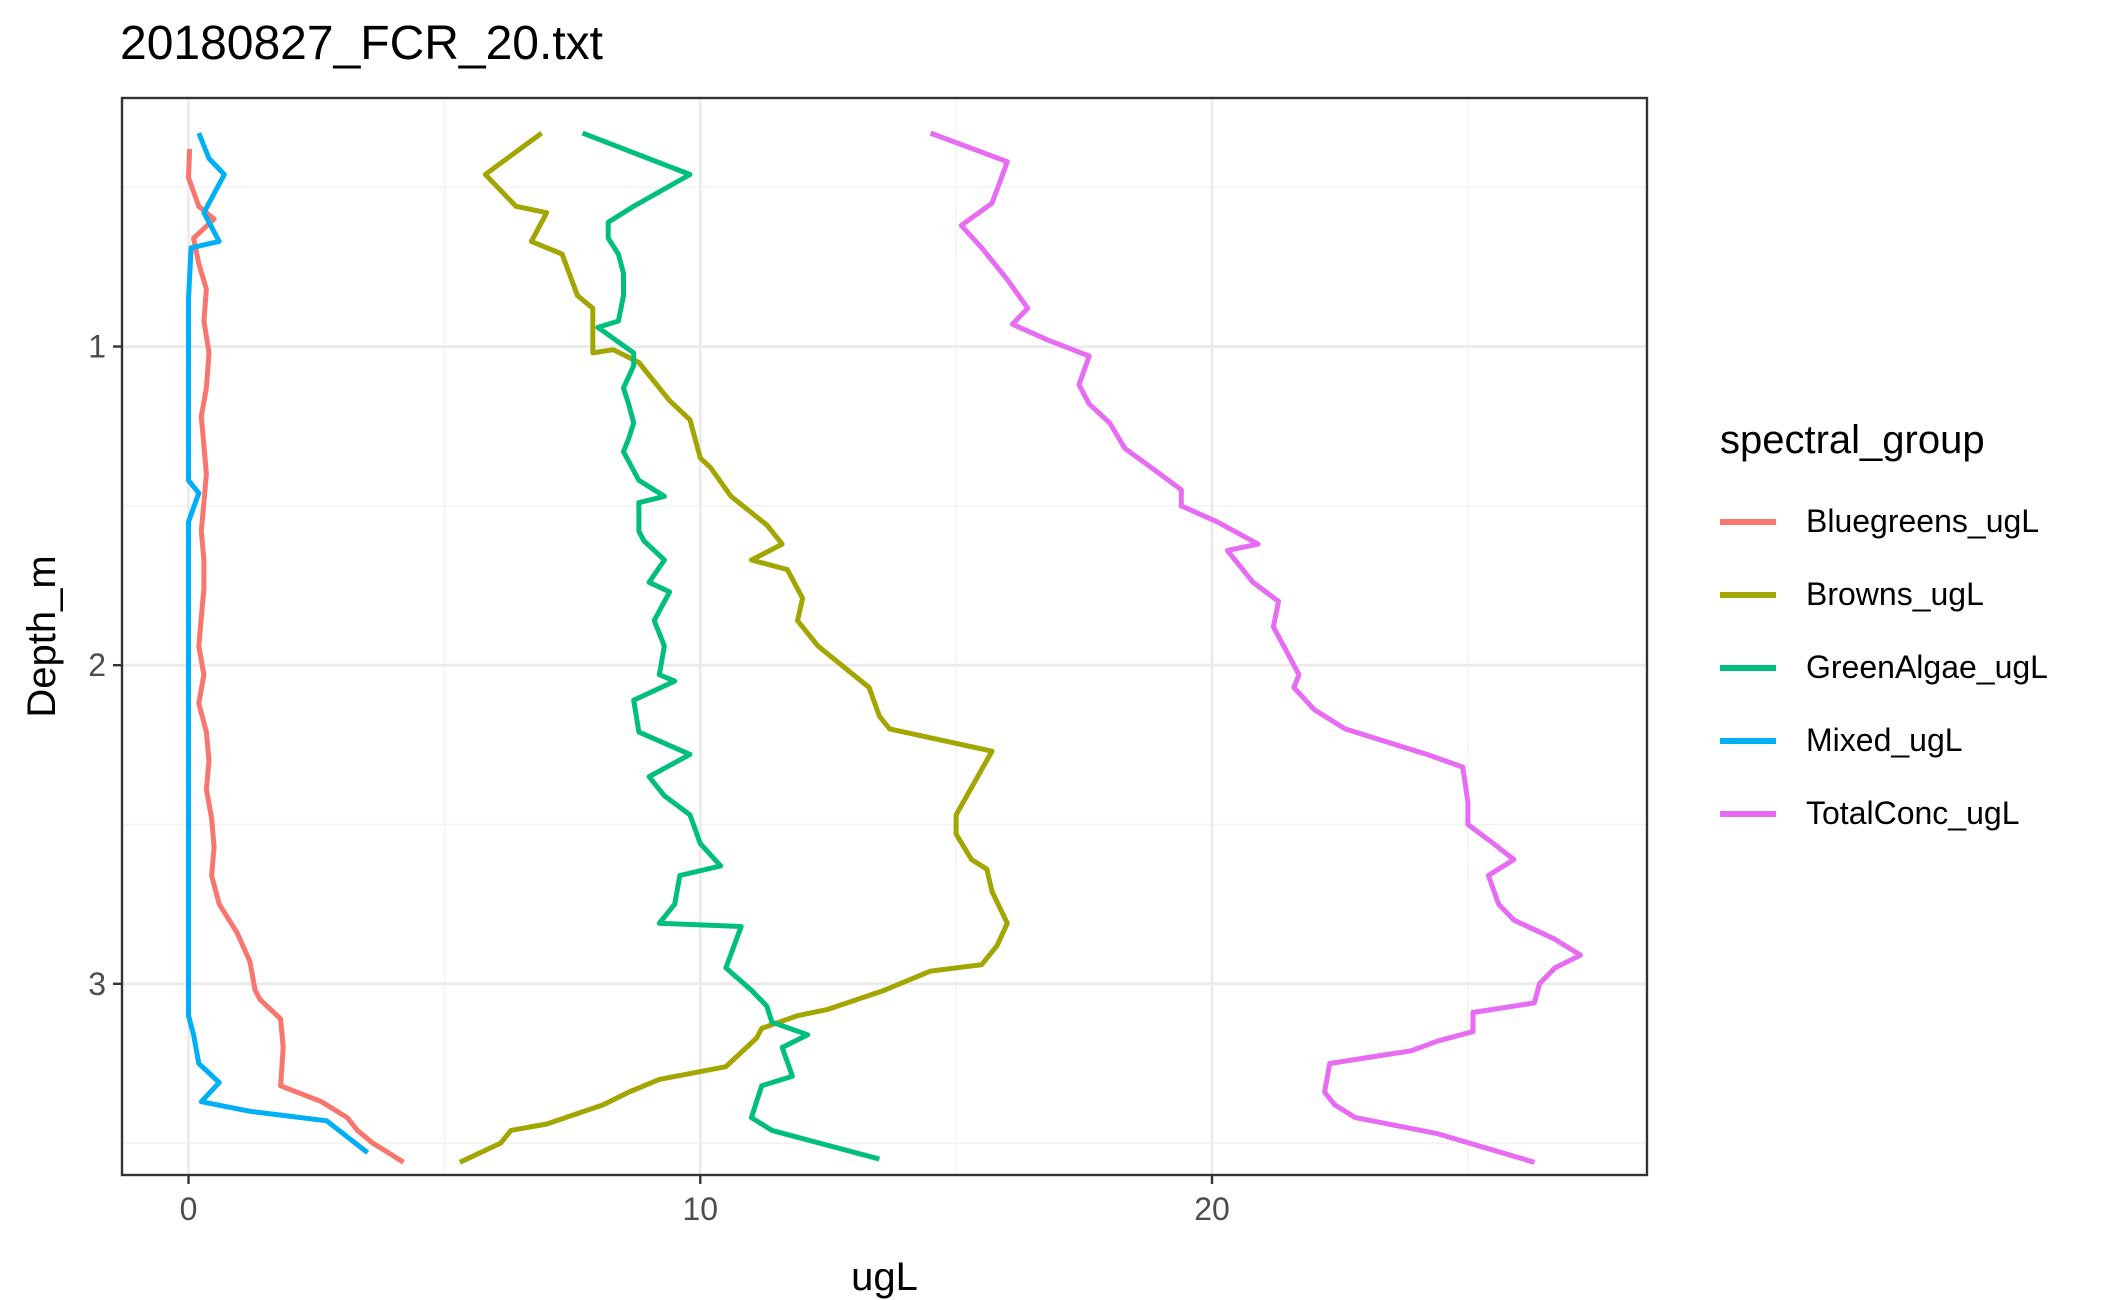  What do you see at coordinates (361, 43) in the screenshot?
I see `chart-title: 20180827_FCR_20.txt` at bounding box center [361, 43].